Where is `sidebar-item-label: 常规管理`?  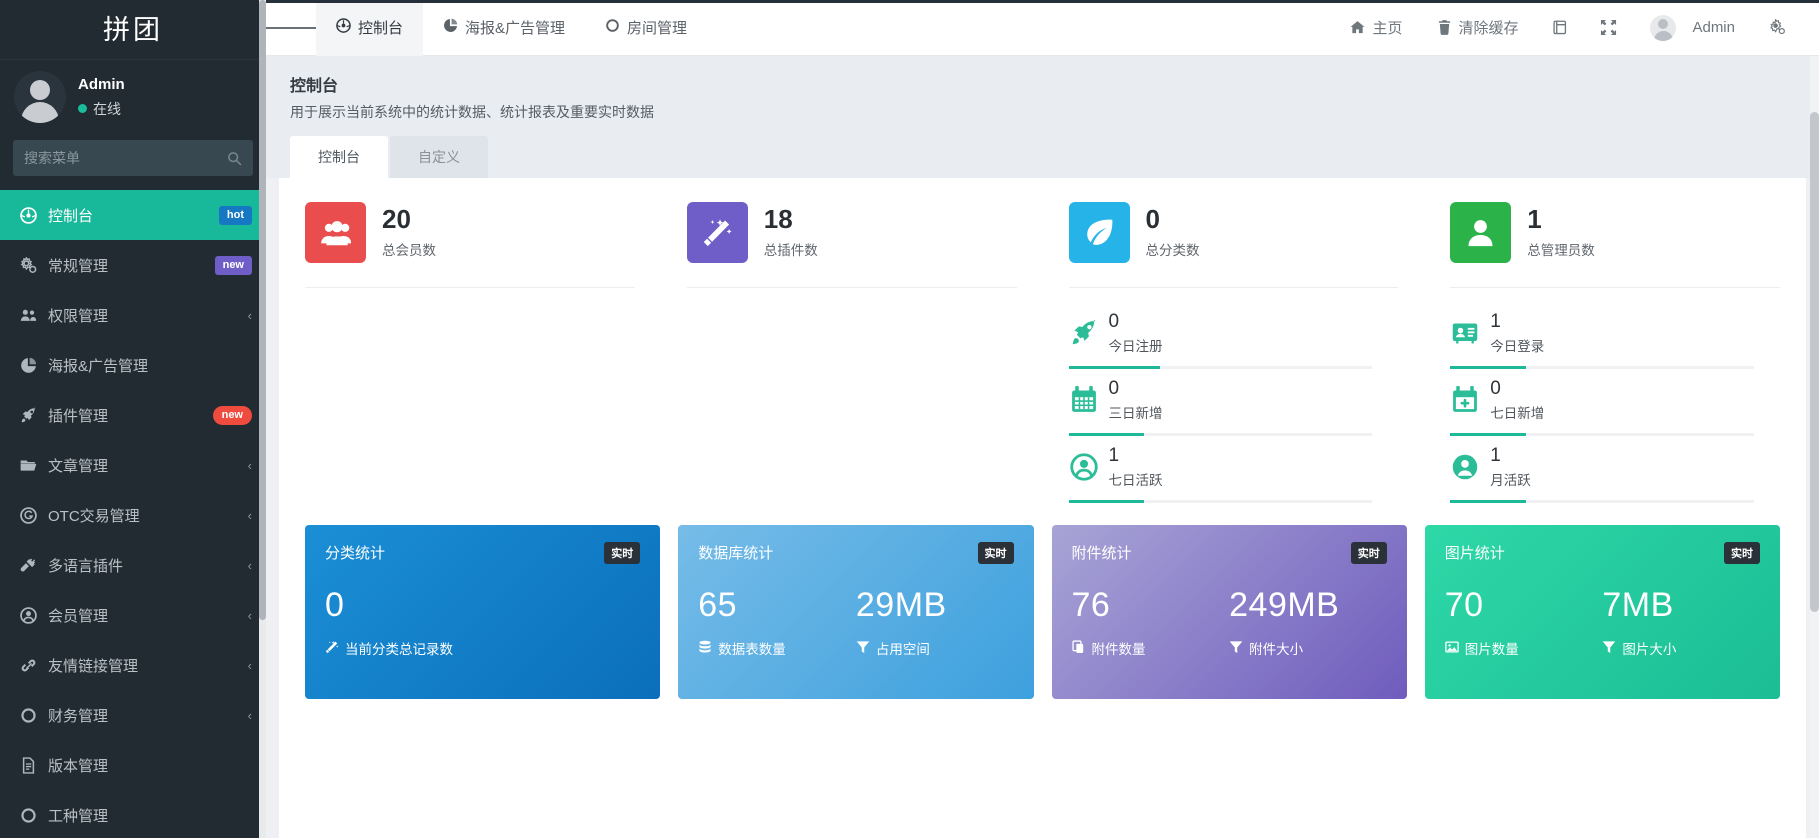 sidebar-item-label: 常规管理 is located at coordinates (78, 266).